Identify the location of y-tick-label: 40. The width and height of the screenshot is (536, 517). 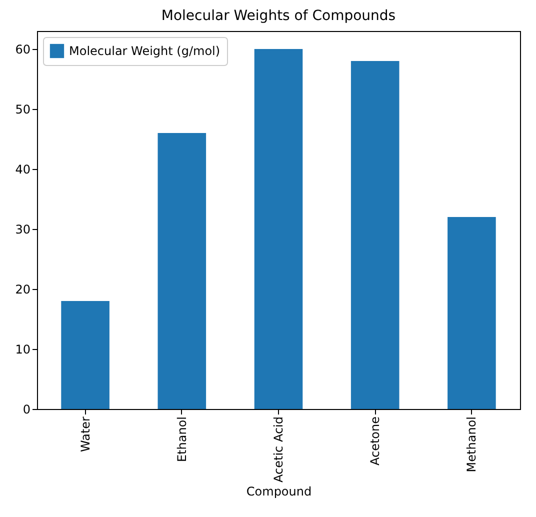
(22, 169).